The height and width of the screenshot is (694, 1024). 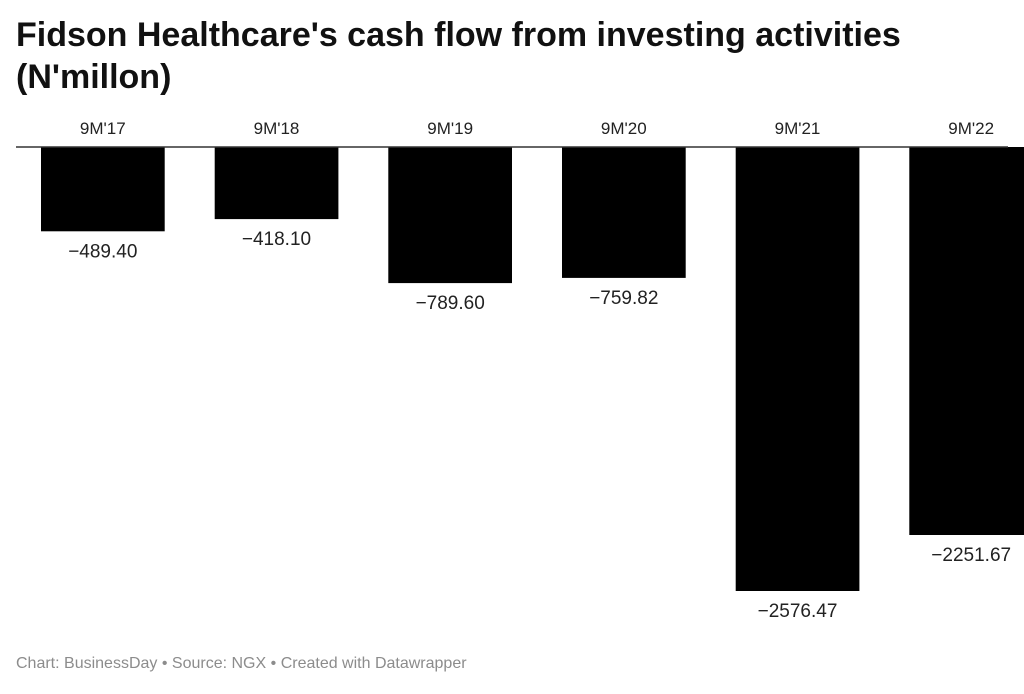 I want to click on bar-9M'18, so click(x=276, y=183).